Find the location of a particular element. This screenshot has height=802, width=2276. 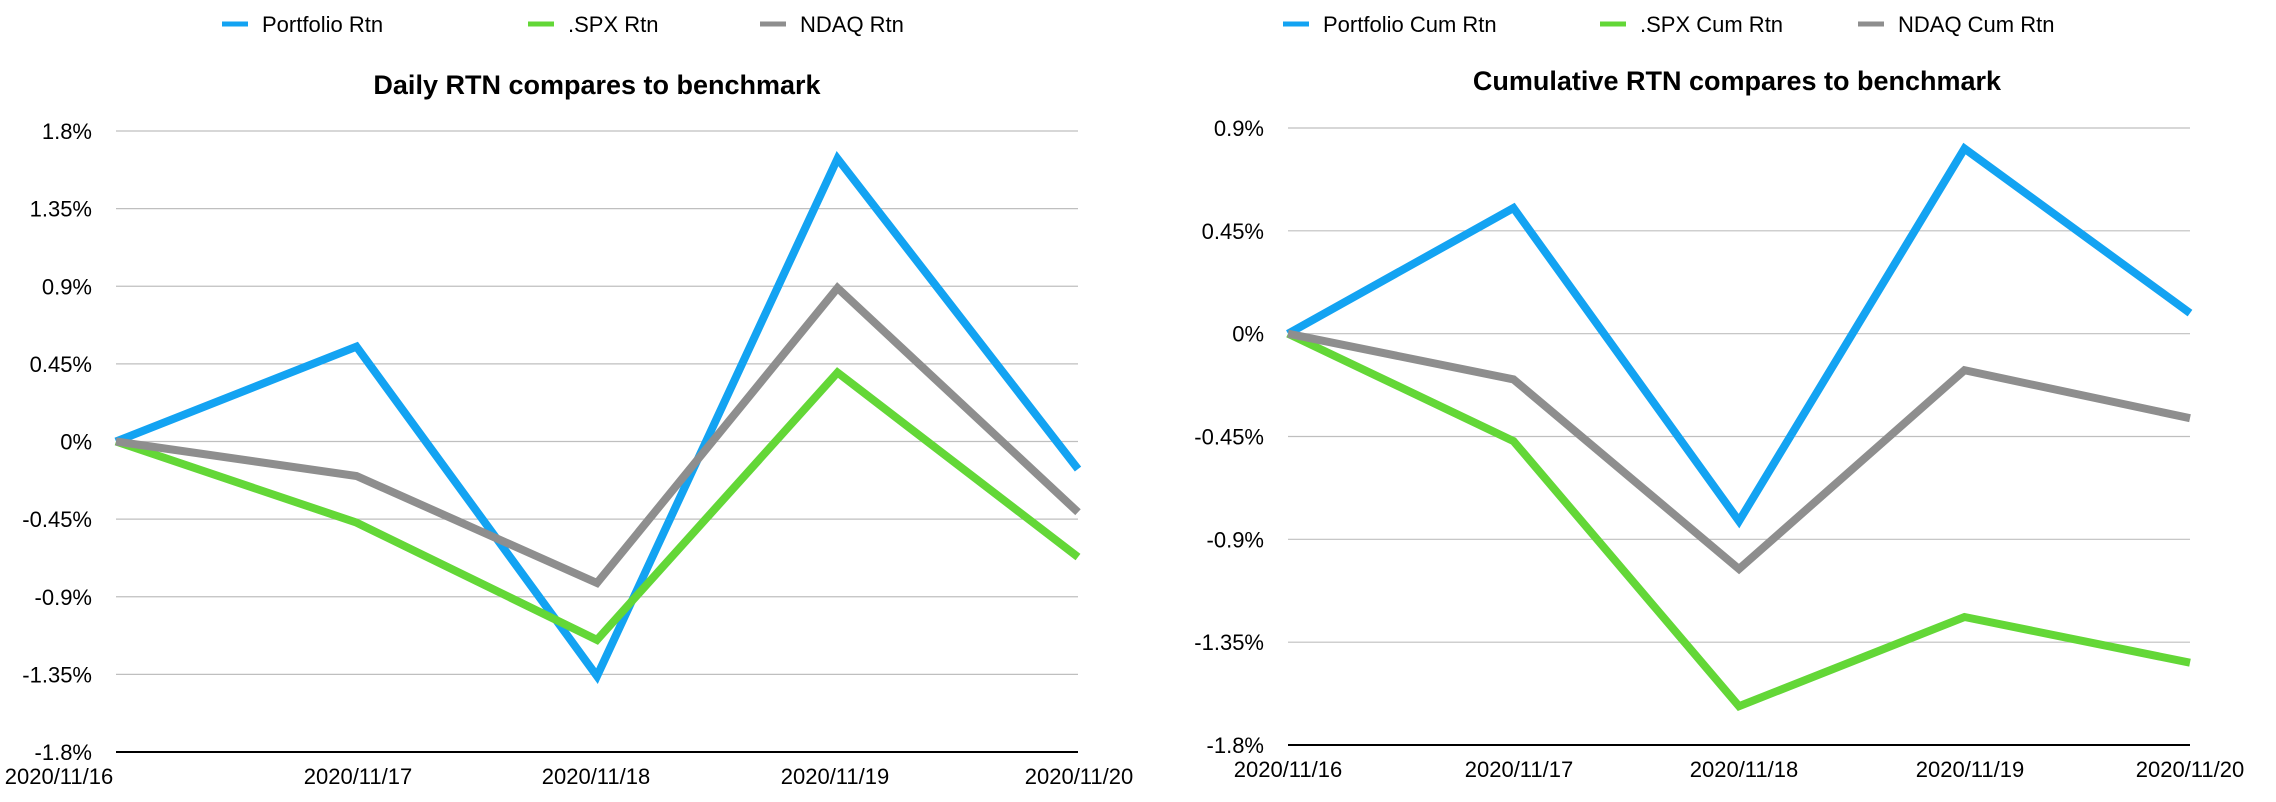

legend-label: NDAQ Cum Rtn is located at coordinates (1976, 24).